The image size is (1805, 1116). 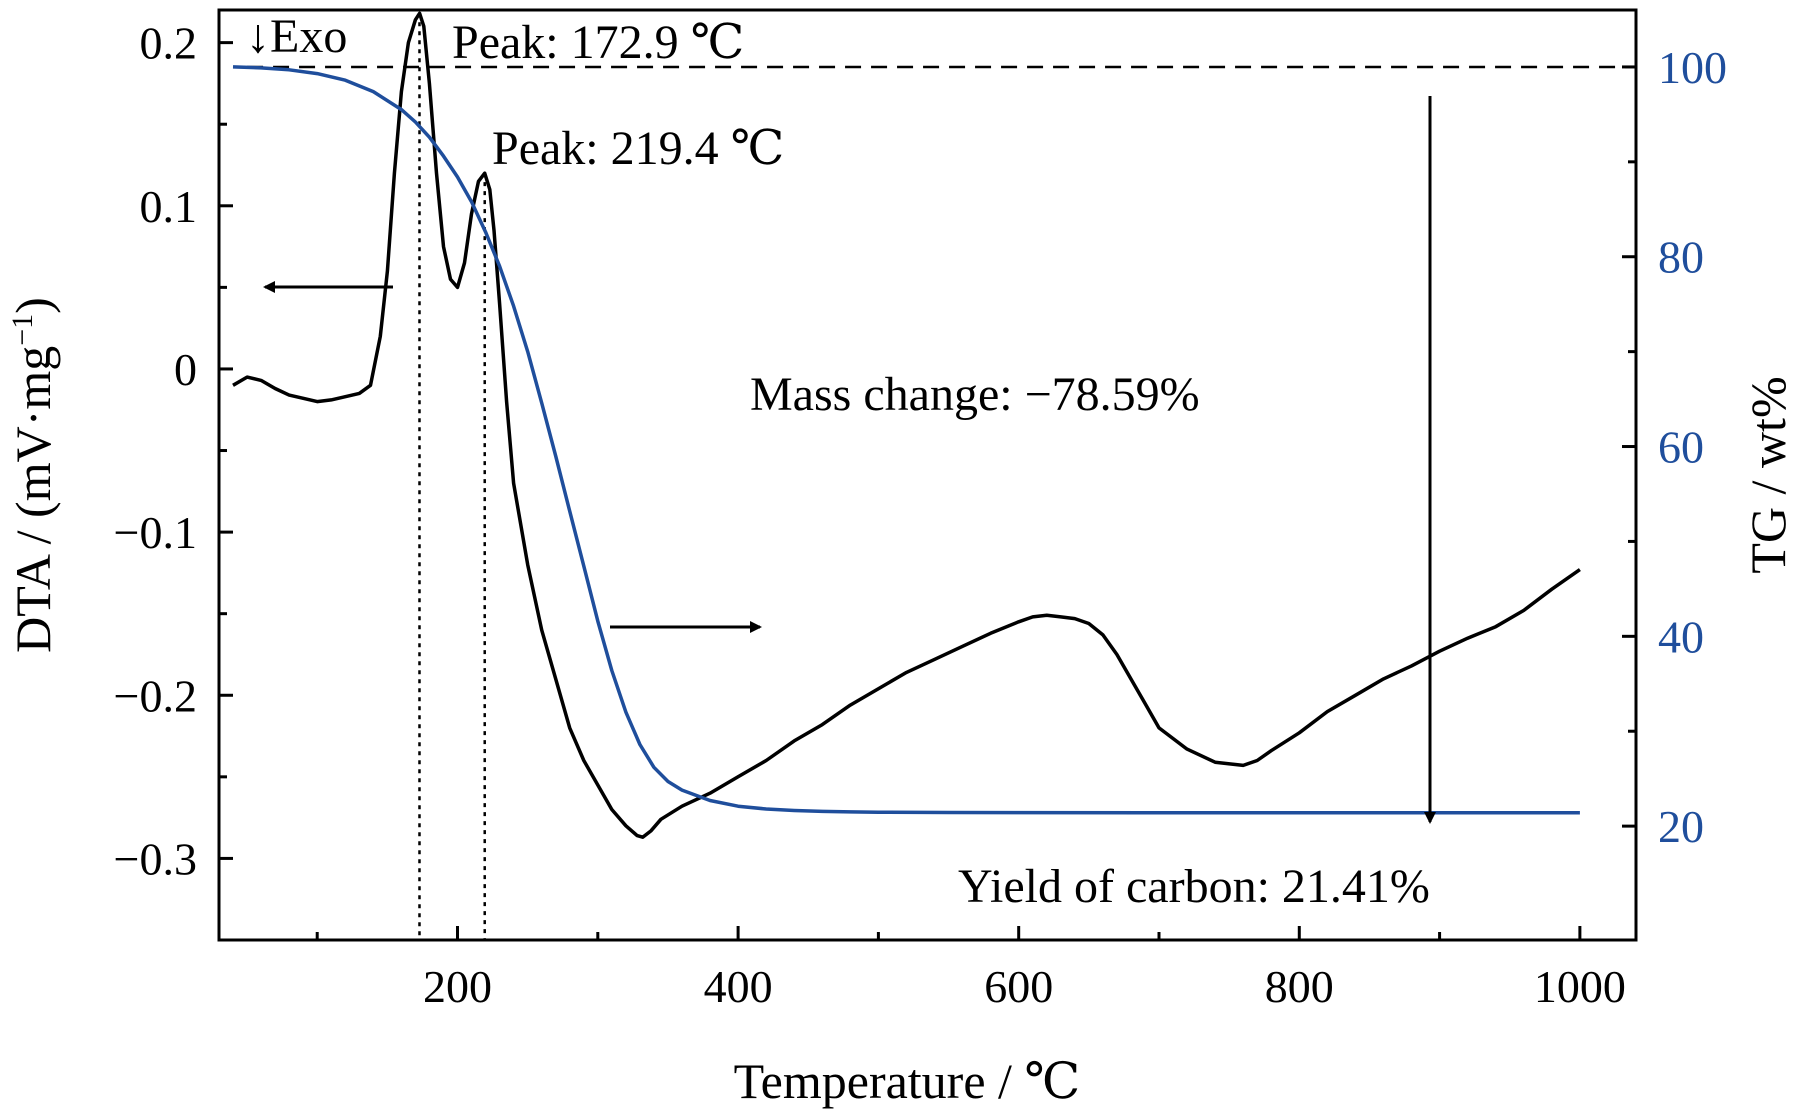 What do you see at coordinates (1194, 886) in the screenshot?
I see `yield-label: Yield of carbon: 21.41%` at bounding box center [1194, 886].